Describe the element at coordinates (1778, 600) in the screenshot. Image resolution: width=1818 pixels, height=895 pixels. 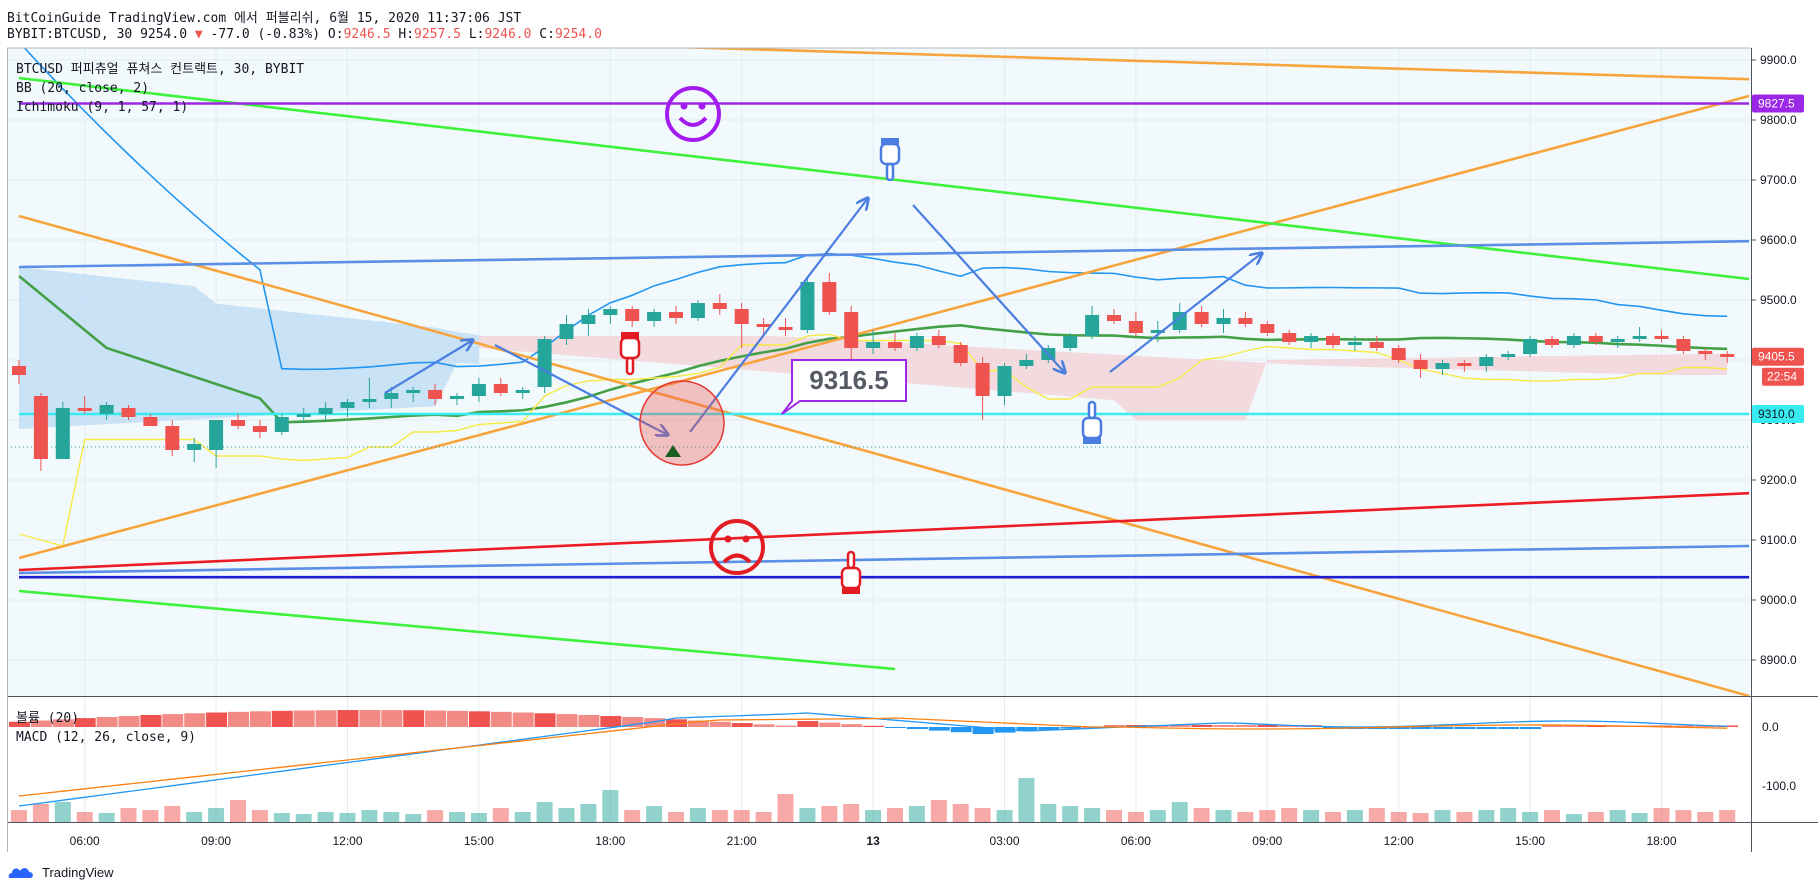
I see `y-tick-label: 9000.0` at that location.